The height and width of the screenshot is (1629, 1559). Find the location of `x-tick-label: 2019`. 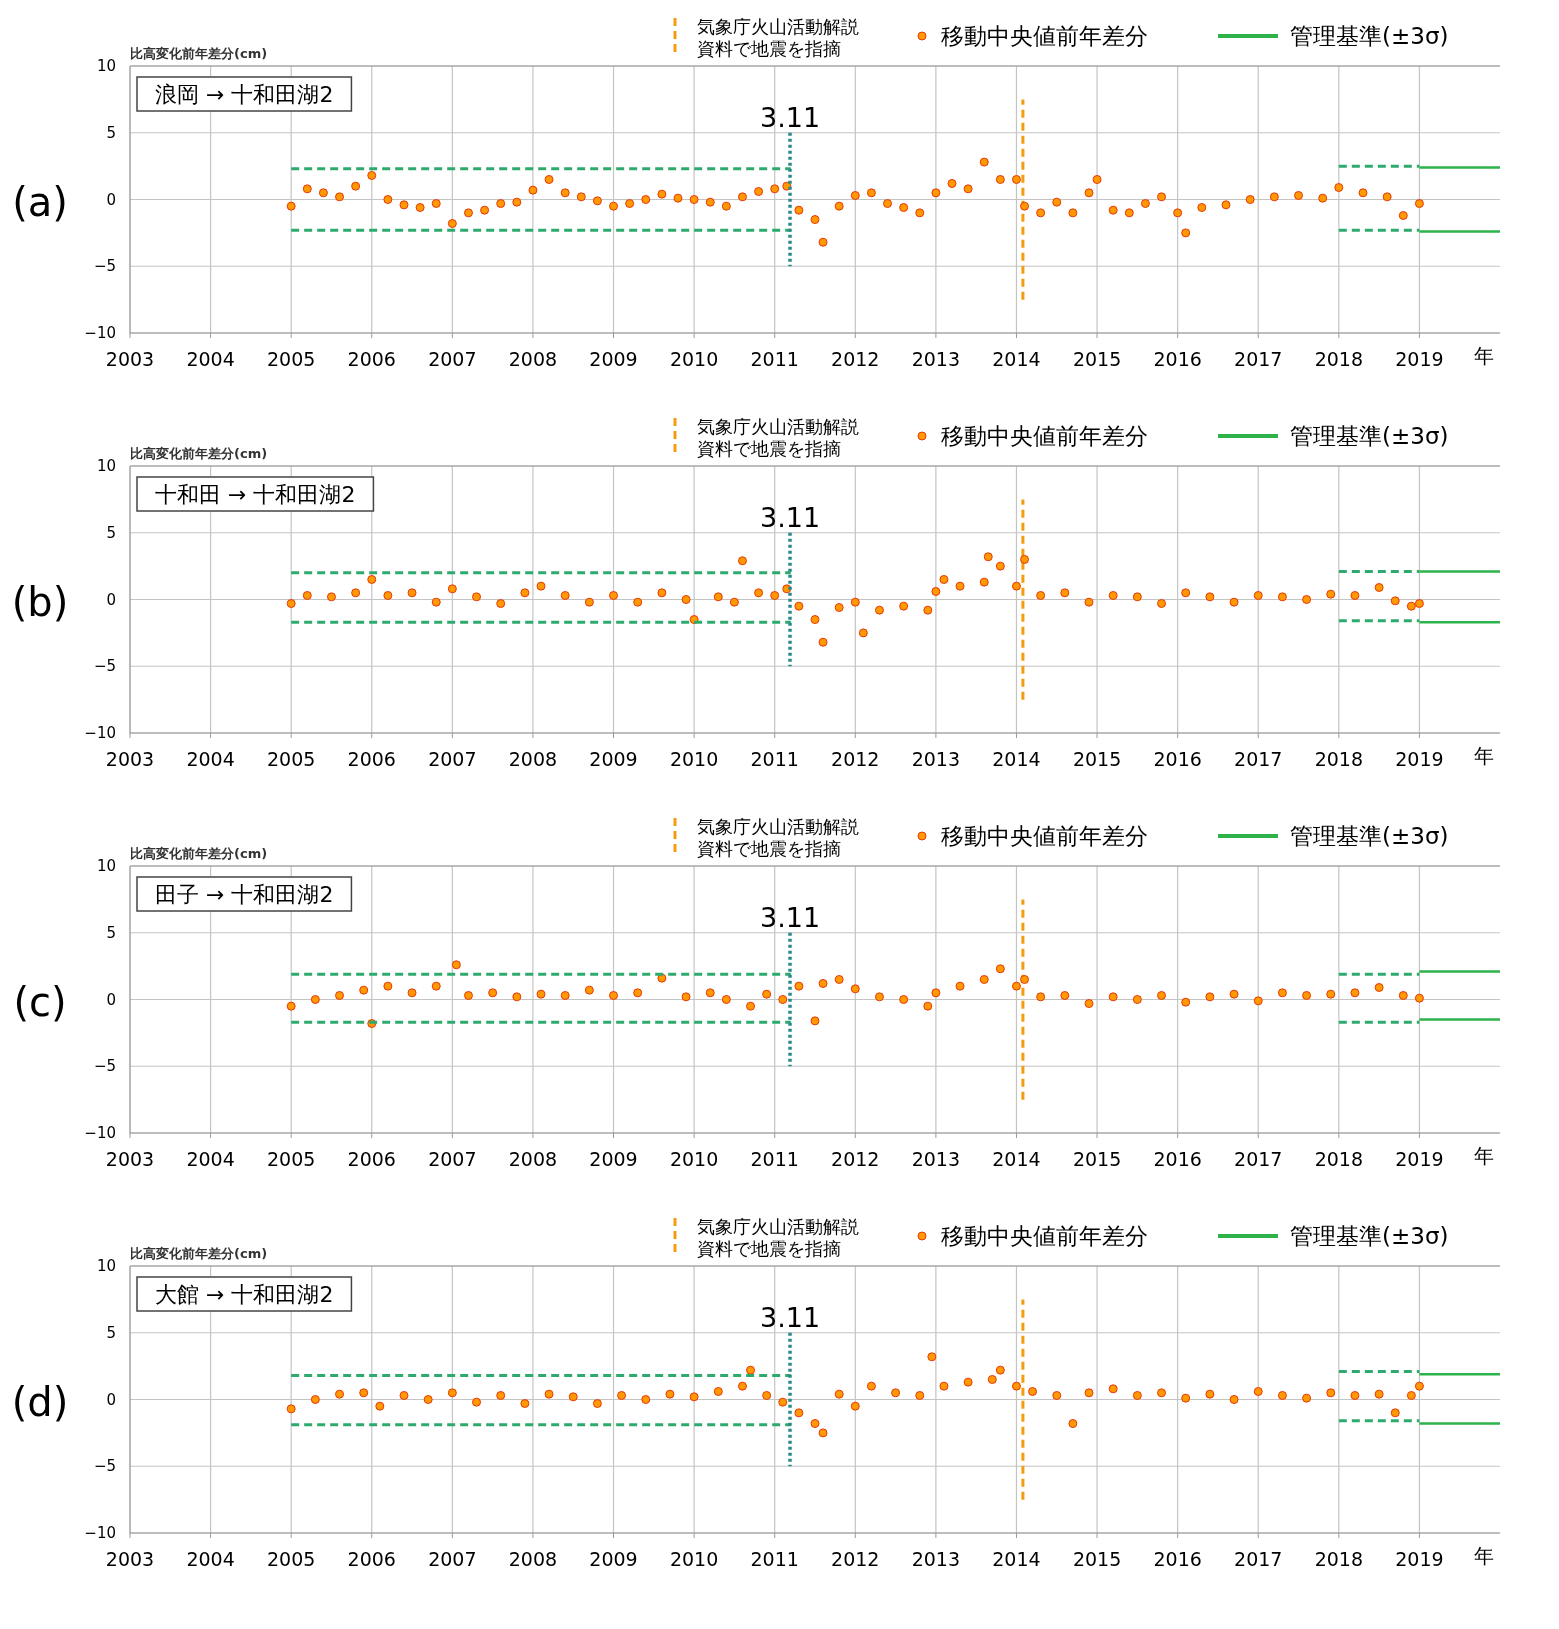

x-tick-label: 2019 is located at coordinates (1419, 1559).